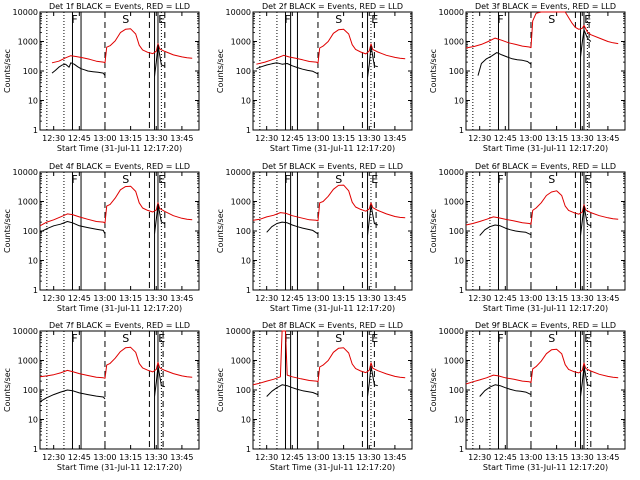  What do you see at coordinates (545, 6) in the screenshot?
I see `panel-title: Det 3f BLACK = Events, RED = LLD` at bounding box center [545, 6].